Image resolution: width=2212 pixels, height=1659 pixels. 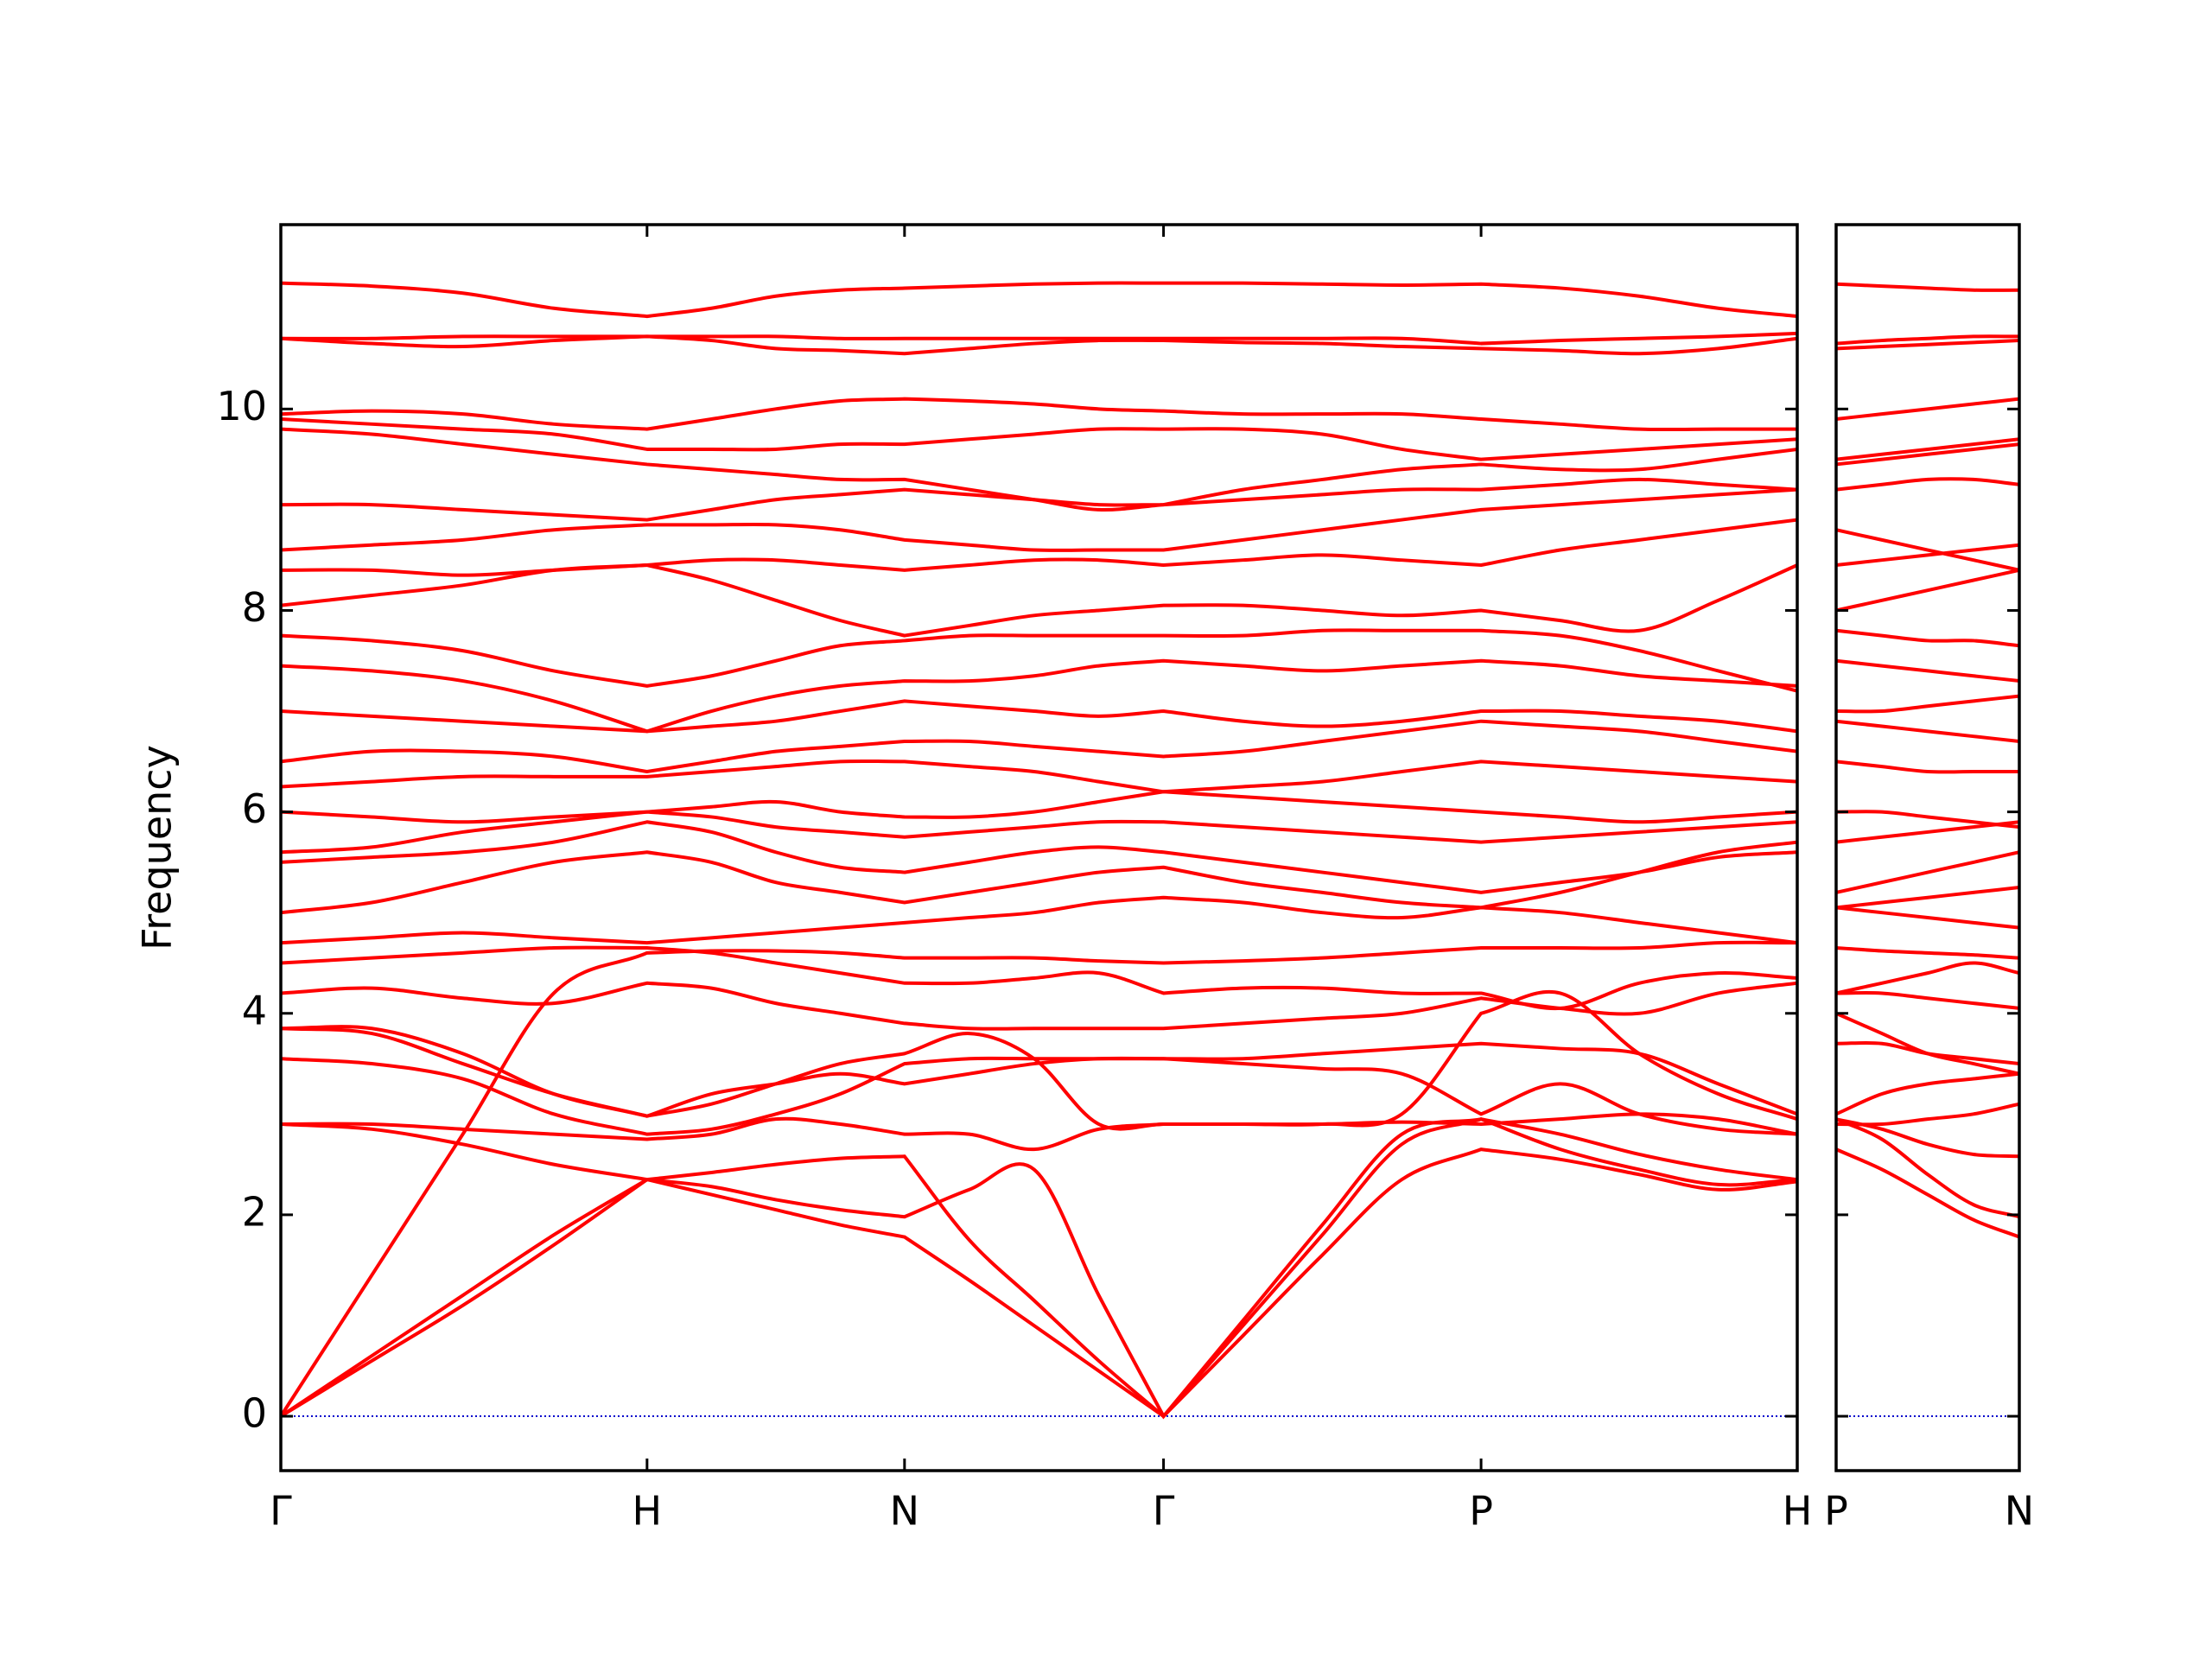 I want to click on y-tick-label: 0, so click(x=254, y=1413).